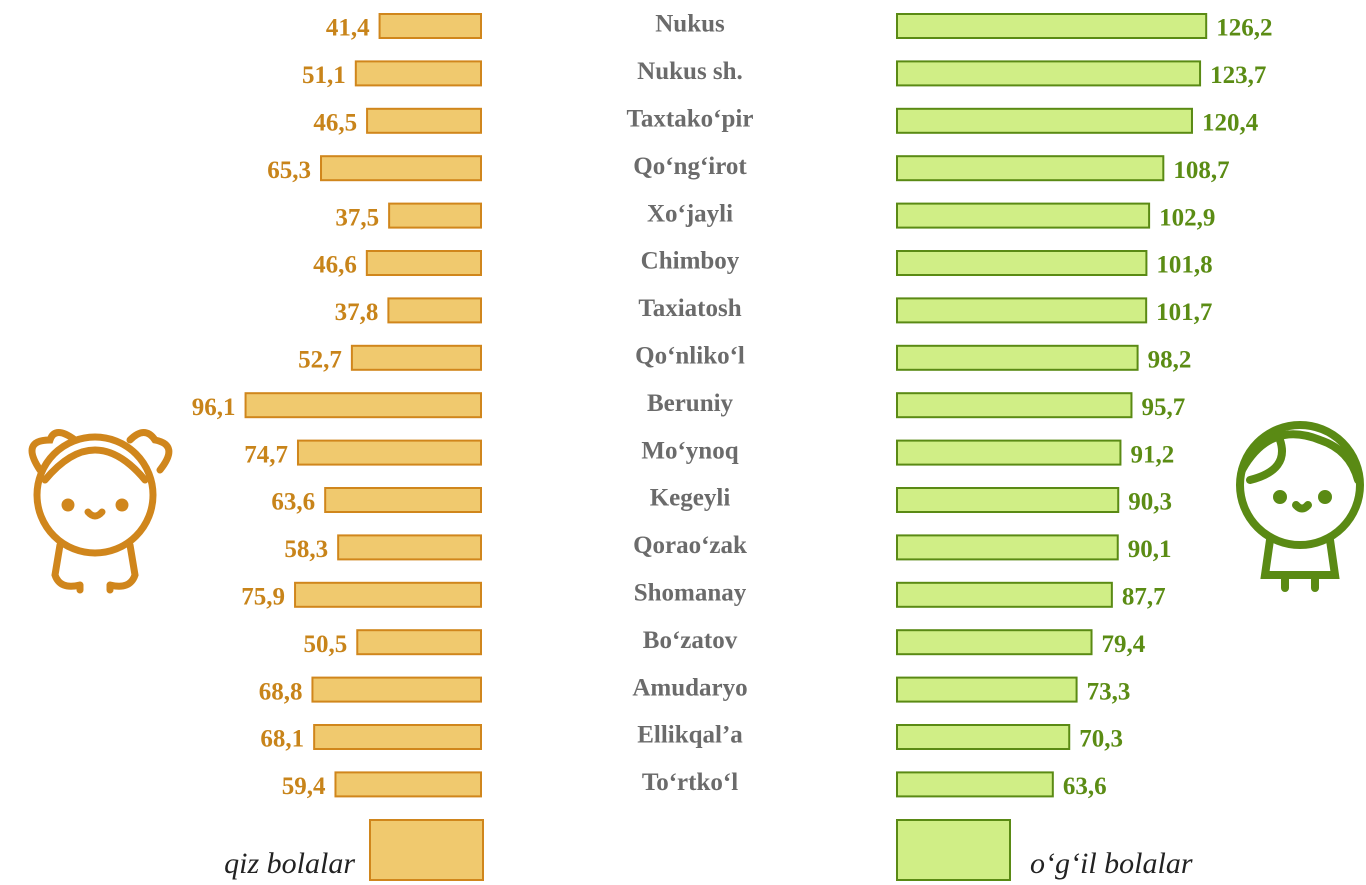 The image size is (1366, 885). I want to click on value-label: 126,2, so click(1244, 28).